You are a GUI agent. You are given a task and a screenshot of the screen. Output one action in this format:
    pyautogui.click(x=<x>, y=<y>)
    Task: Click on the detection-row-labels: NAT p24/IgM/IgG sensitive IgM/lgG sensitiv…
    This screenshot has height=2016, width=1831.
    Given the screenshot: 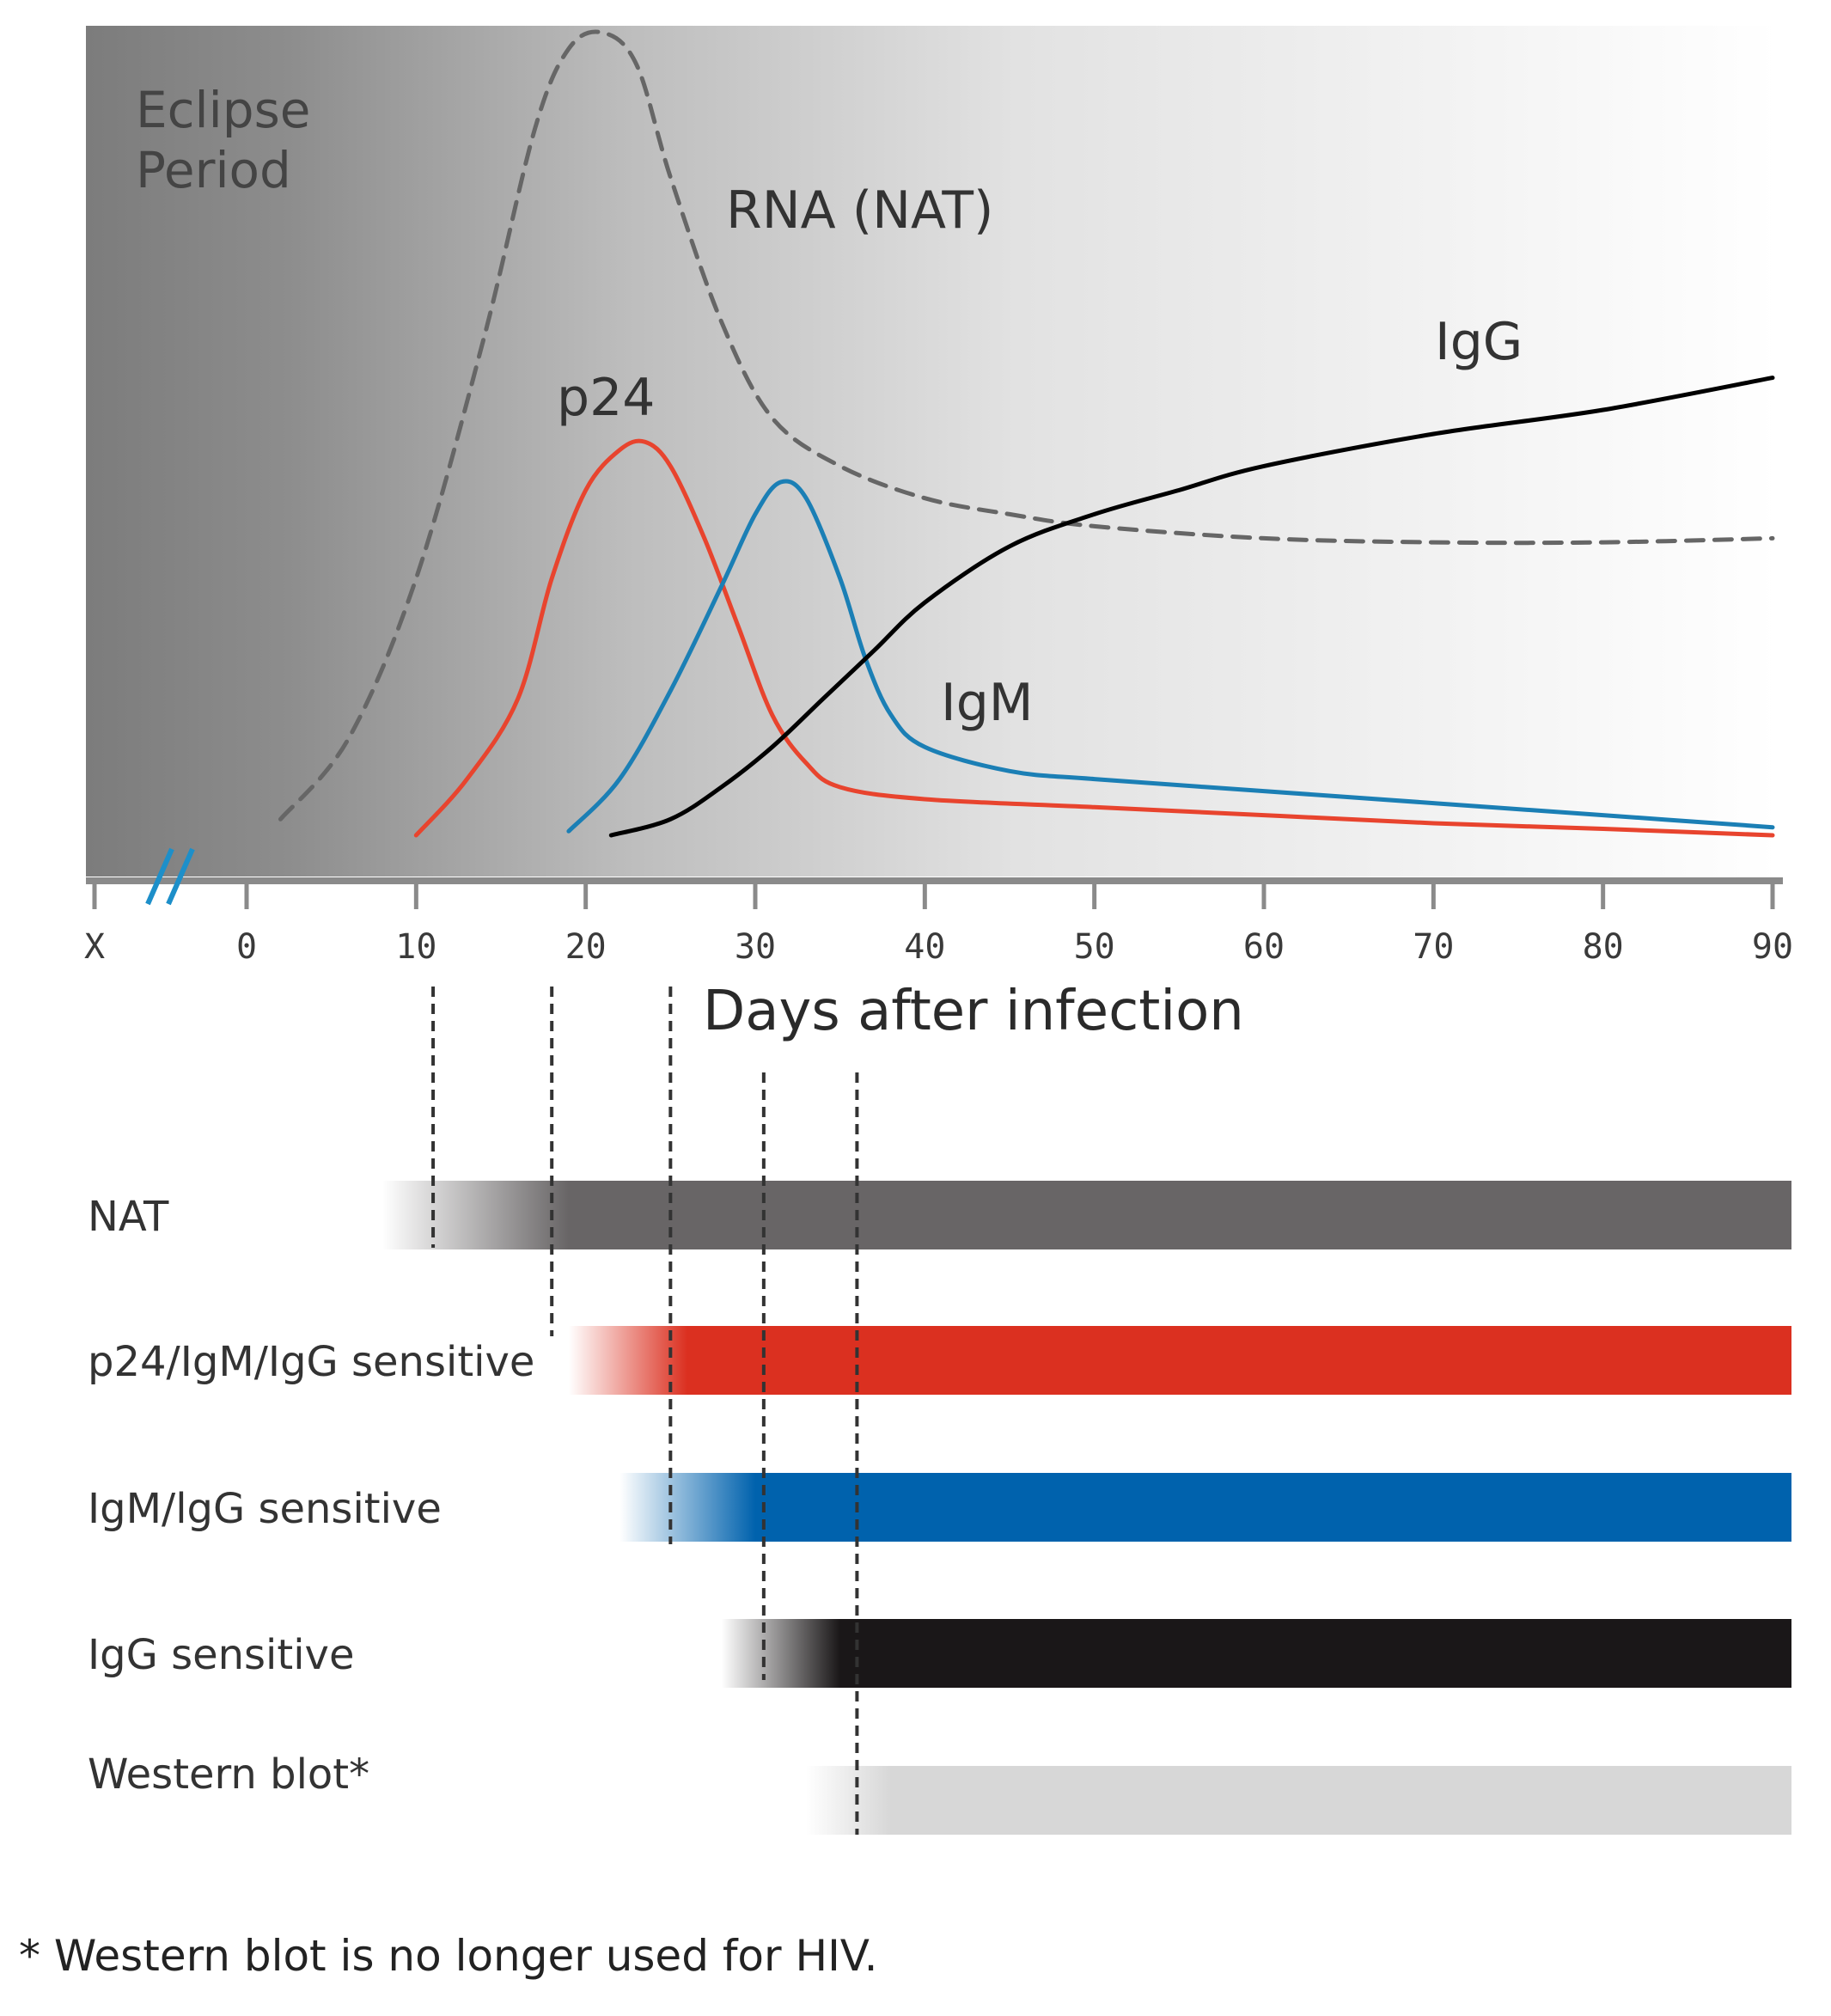 What is the action you would take?
    pyautogui.click(x=311, y=1496)
    